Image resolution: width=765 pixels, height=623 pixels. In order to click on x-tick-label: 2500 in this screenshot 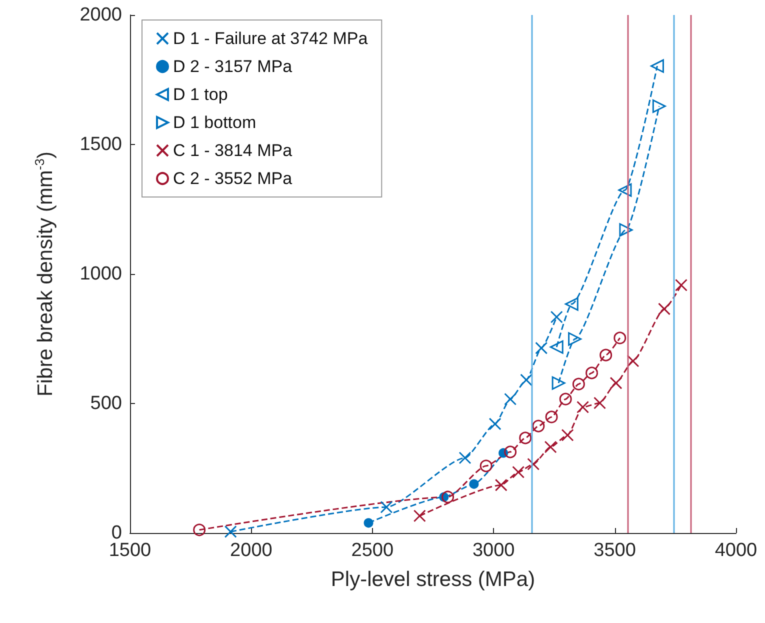, I will do `click(372, 550)`.